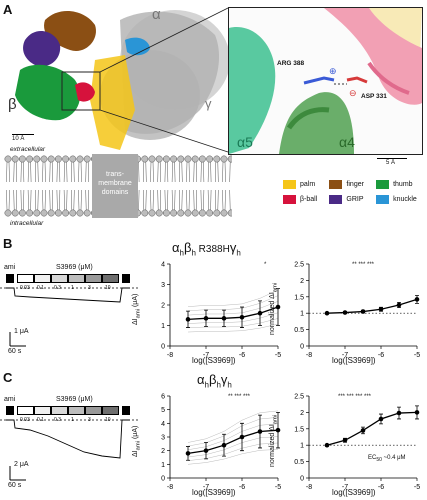  I want to click on trace-c-conc-bars: 0.030.10.31310, so click(68, 414).